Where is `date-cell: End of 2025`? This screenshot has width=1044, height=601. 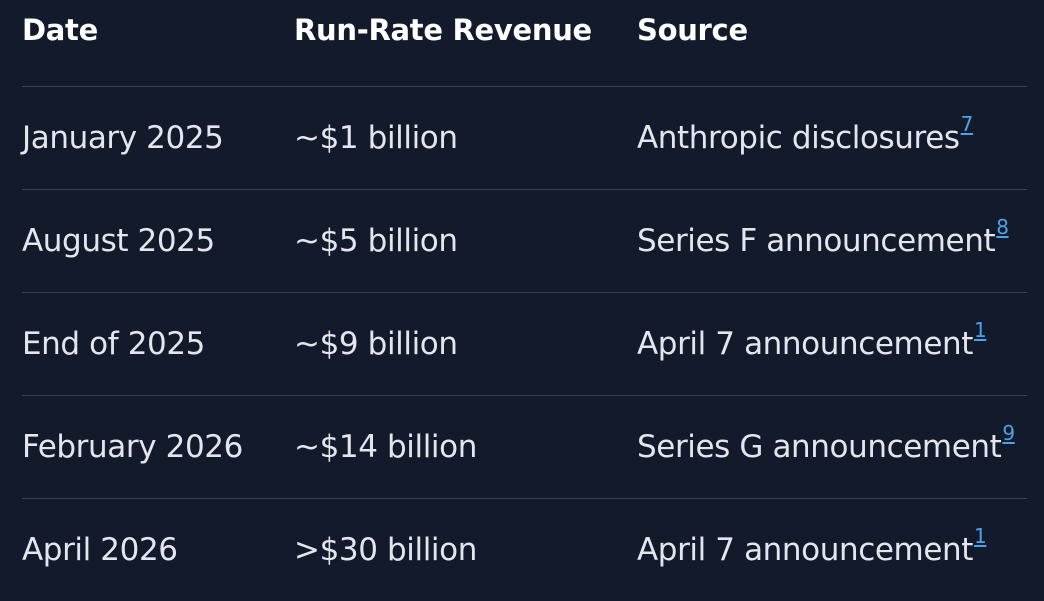 date-cell: End of 2025 is located at coordinates (113, 344).